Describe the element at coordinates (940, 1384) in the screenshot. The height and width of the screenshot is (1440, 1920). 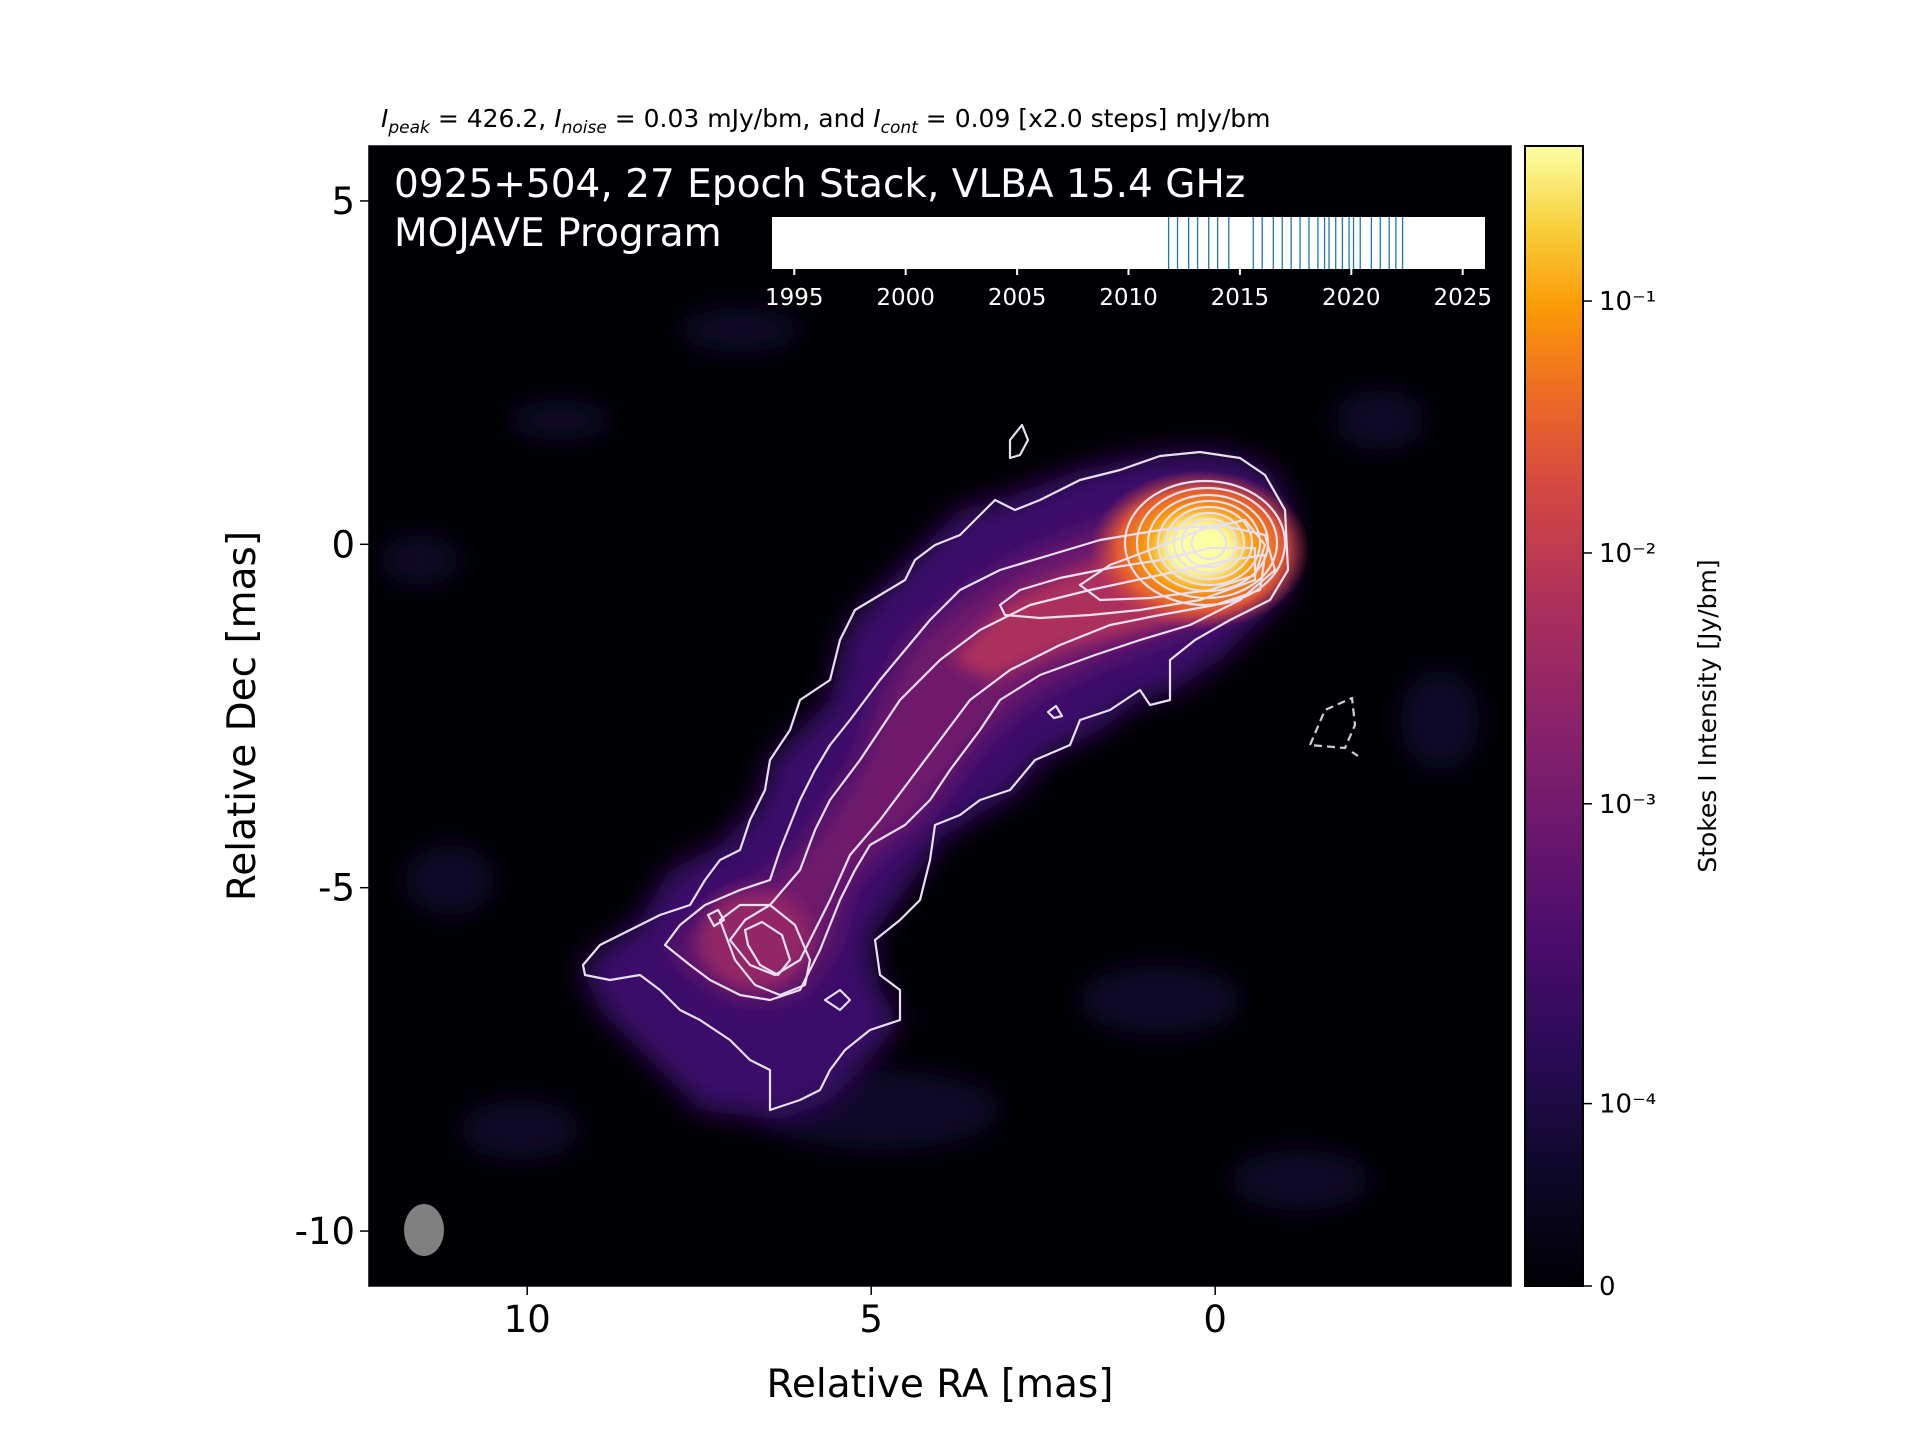
I see `x-axis-label: Relative RA [mas]` at that location.